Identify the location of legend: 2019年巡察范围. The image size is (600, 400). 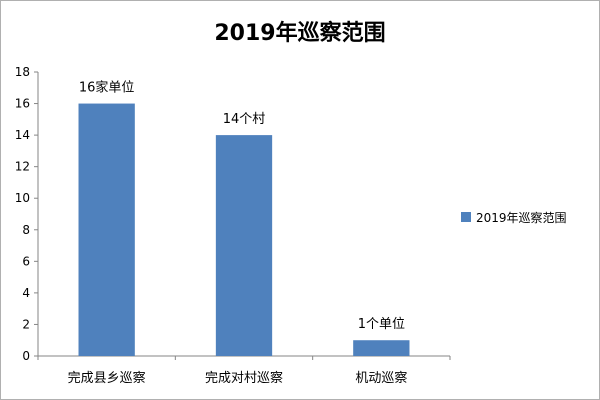
(514, 218).